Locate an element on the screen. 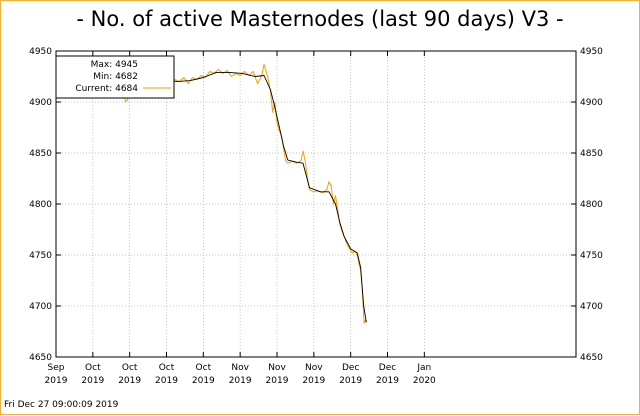 Image resolution: width=640 pixels, height=416 pixels. y-tick-label-right: 4700 is located at coordinates (591, 307).